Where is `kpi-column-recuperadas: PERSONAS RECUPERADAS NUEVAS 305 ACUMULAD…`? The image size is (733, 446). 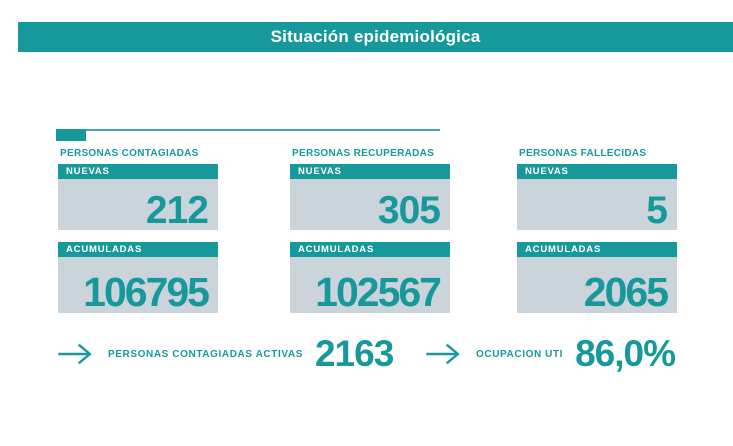
kpi-column-recuperadas: PERSONAS RECUPERADAS NUEVAS 305 ACUMULAD… is located at coordinates (370, 233).